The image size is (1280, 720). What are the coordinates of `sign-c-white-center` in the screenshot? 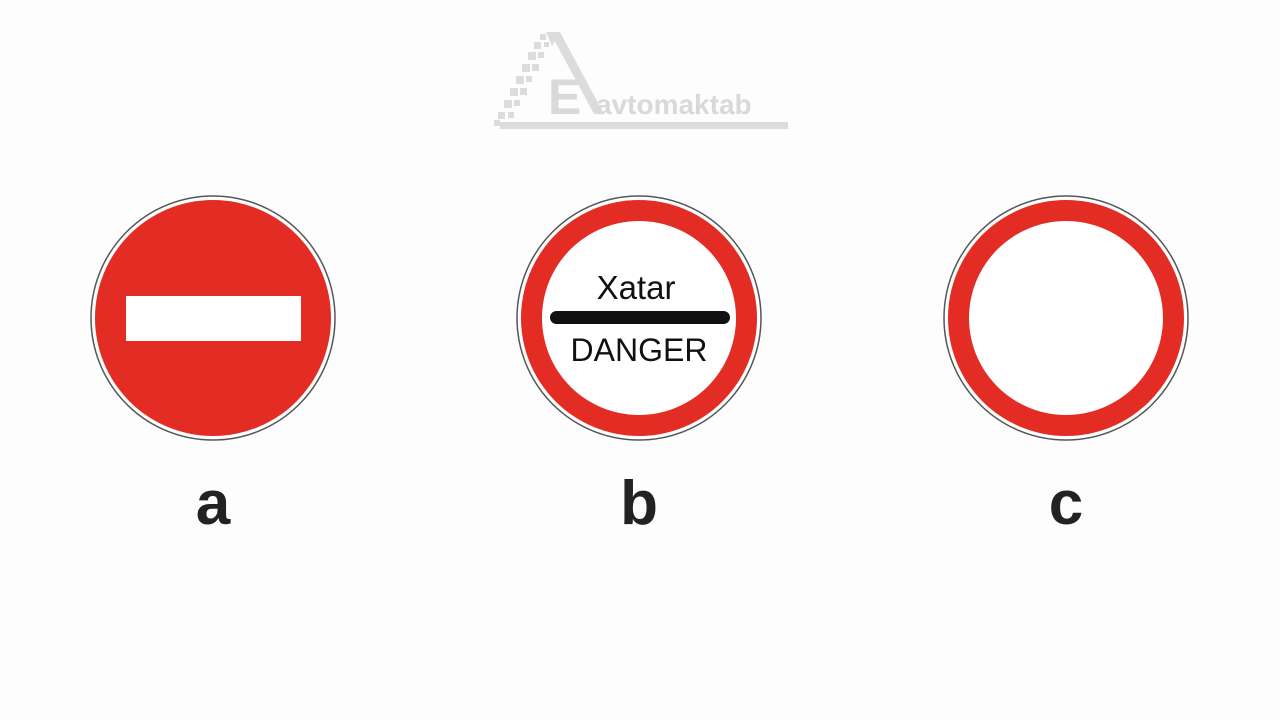 It's located at (1066, 318).